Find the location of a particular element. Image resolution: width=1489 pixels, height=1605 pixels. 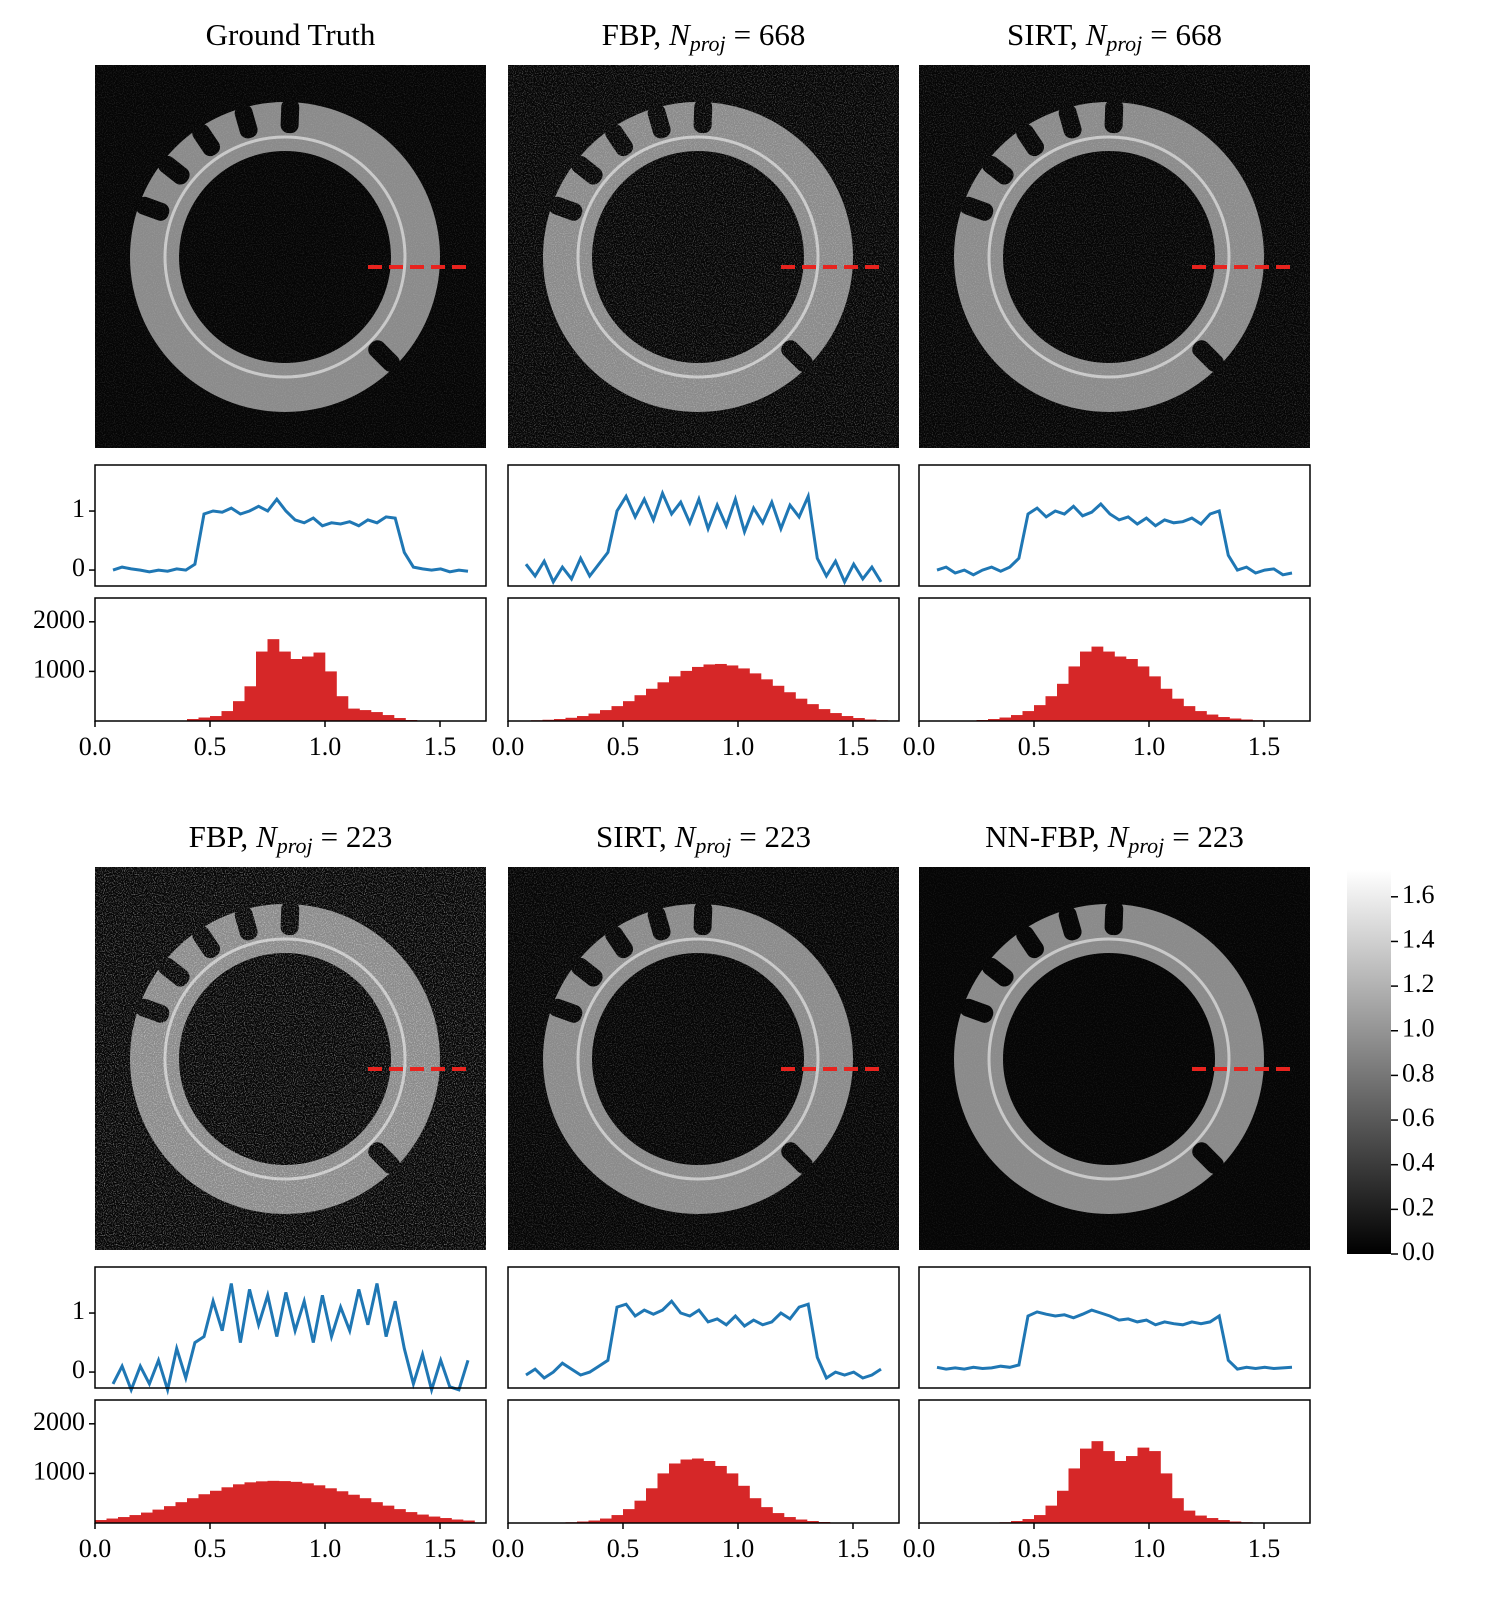

colorbar is located at coordinates (1369, 1062).